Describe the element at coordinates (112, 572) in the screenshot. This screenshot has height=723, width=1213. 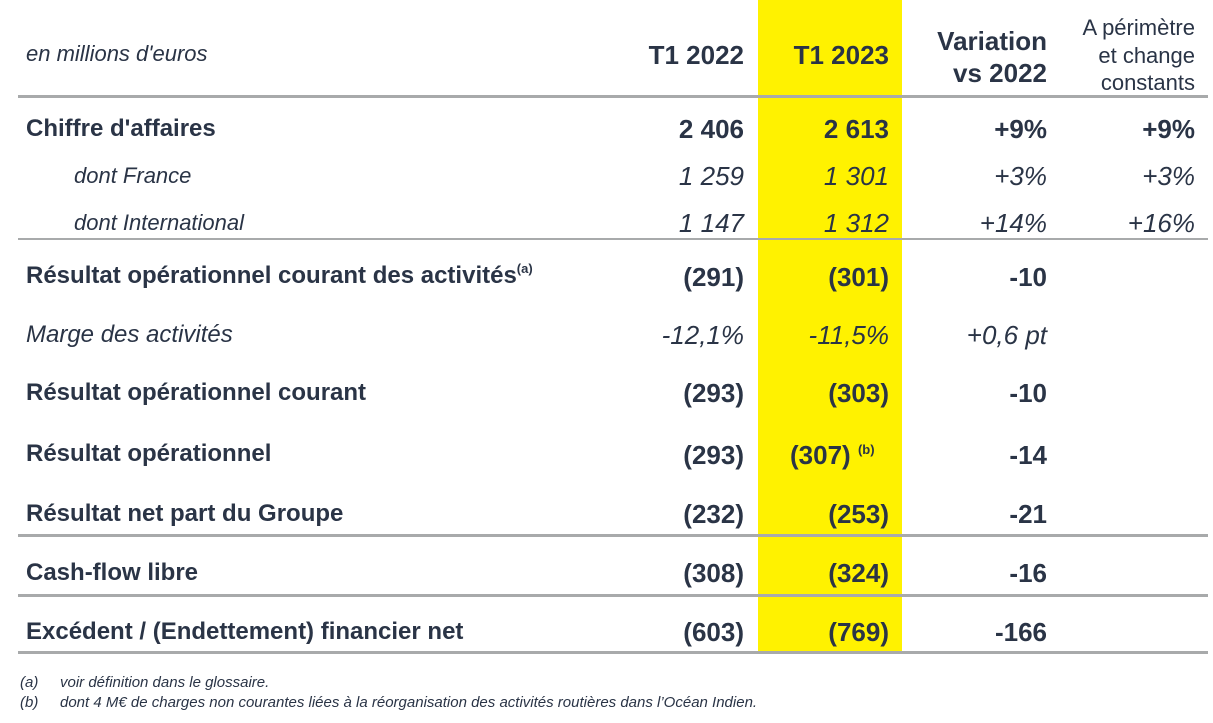
I see `row-label-cash-flow: Cash-flow libre` at that location.